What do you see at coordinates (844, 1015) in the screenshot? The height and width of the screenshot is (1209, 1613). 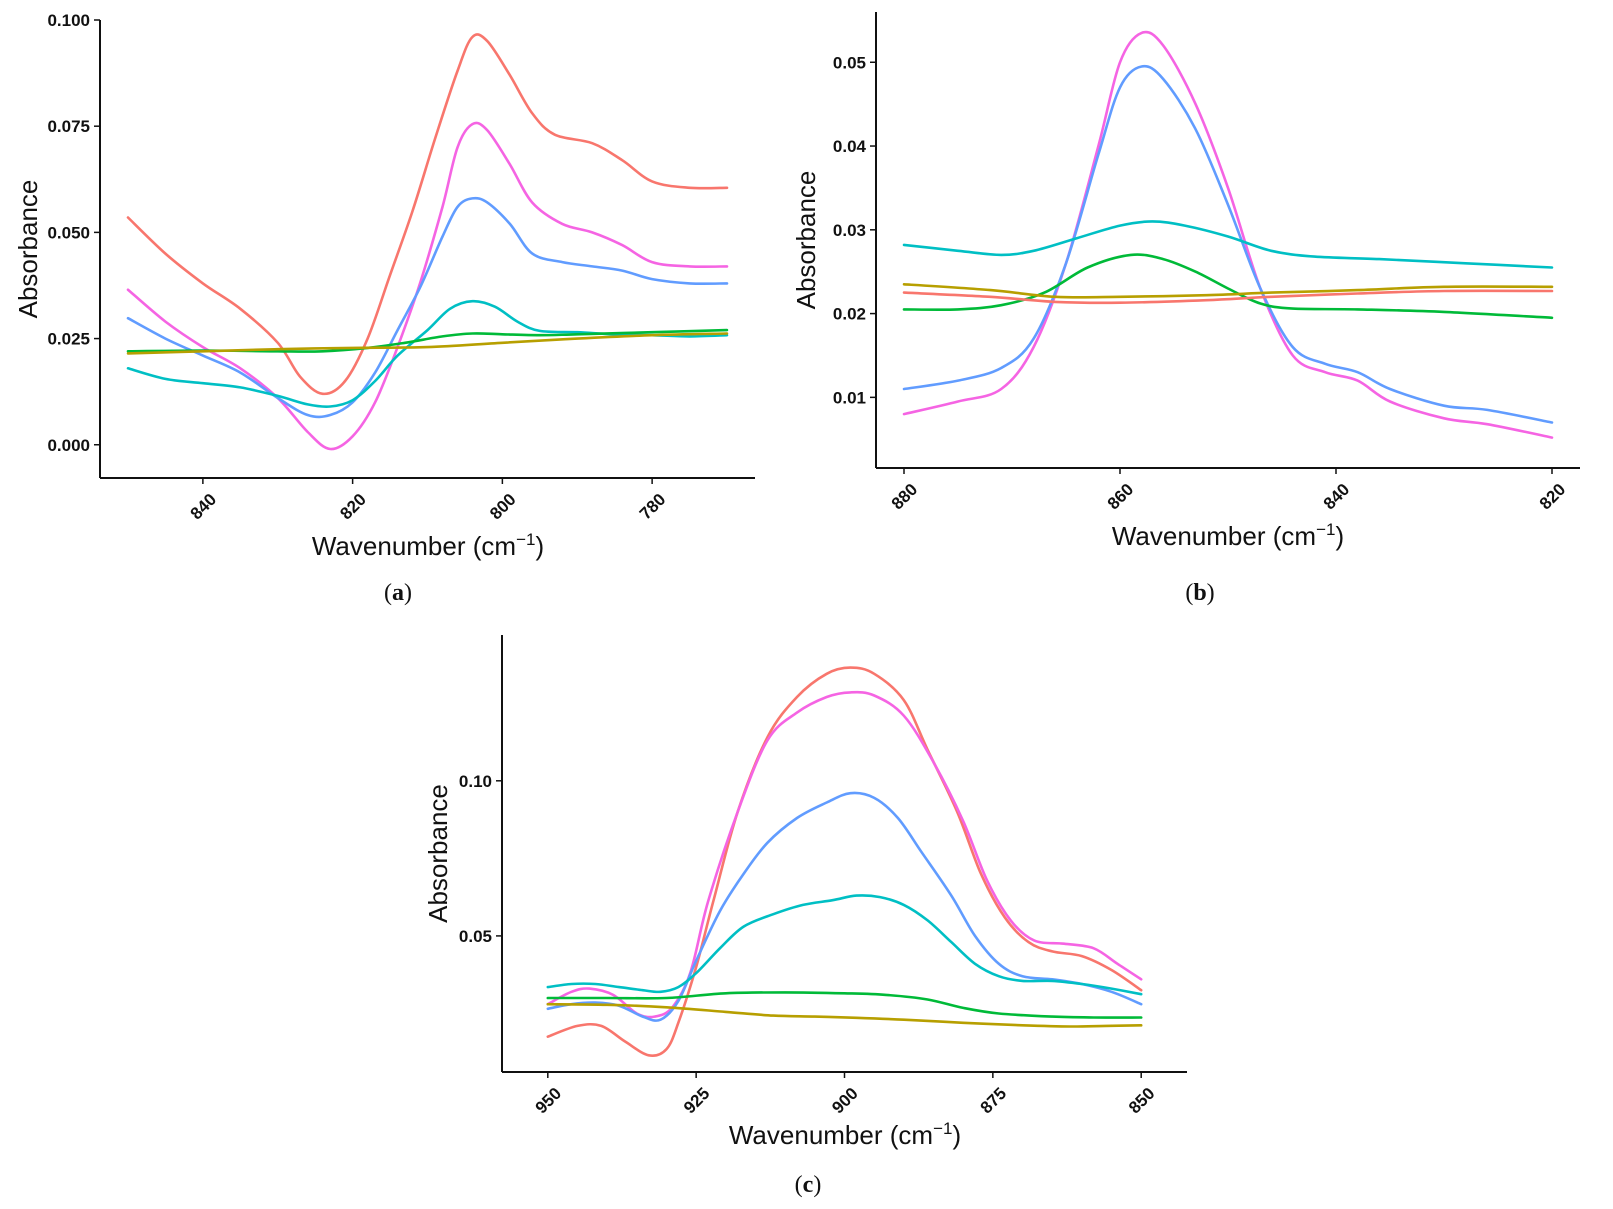 I see `series-line-c-olive` at bounding box center [844, 1015].